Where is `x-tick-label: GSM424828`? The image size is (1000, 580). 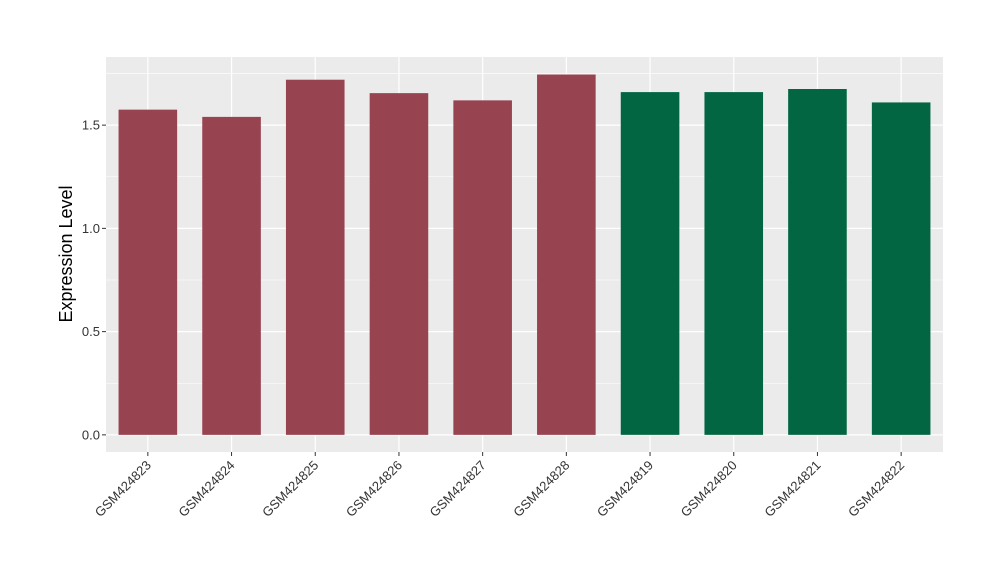 x-tick-label: GSM424828 is located at coordinates (541, 489).